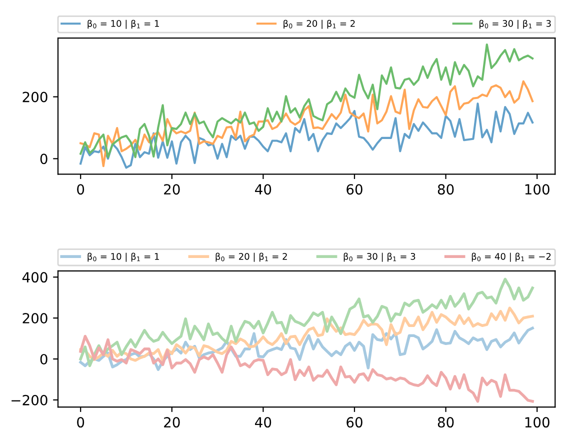  Describe the element at coordinates (30, 400) in the screenshot. I see `y-tick-label: −200` at that location.